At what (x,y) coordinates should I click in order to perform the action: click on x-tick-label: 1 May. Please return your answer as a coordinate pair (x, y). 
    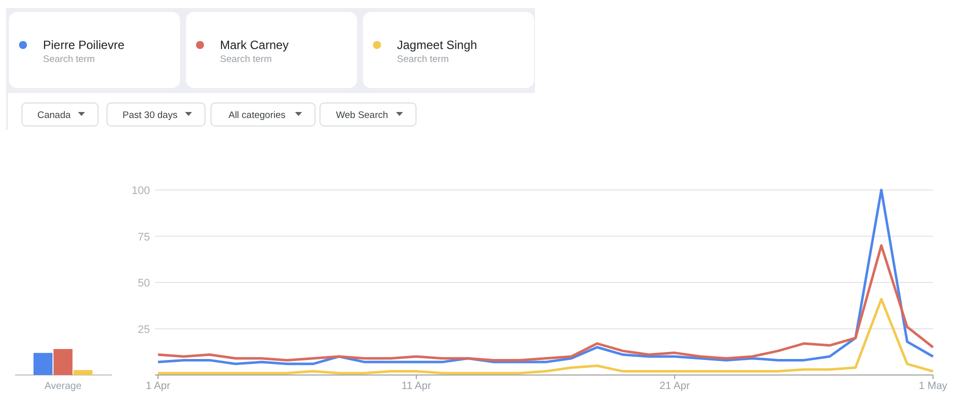
    Looking at the image, I should click on (933, 386).